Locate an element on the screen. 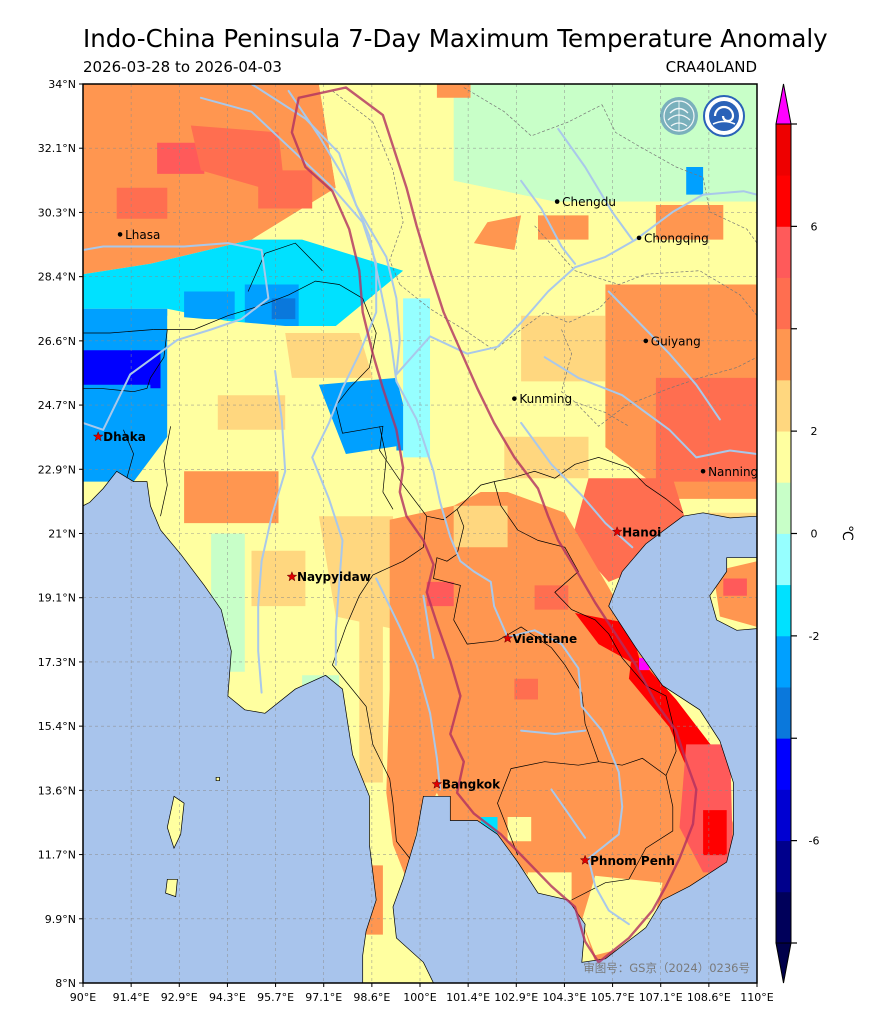 This screenshot has height=1035, width=889. y-tick-label: 22.9°N is located at coordinates (57, 469).